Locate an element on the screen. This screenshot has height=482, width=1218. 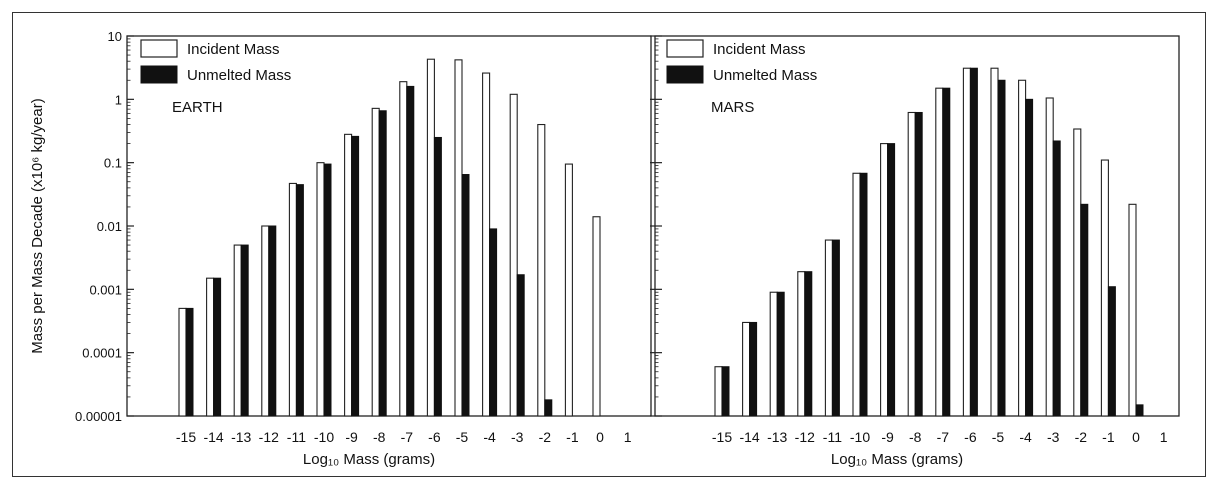
y-tick-label: 0.00001 is located at coordinates (98, 416).